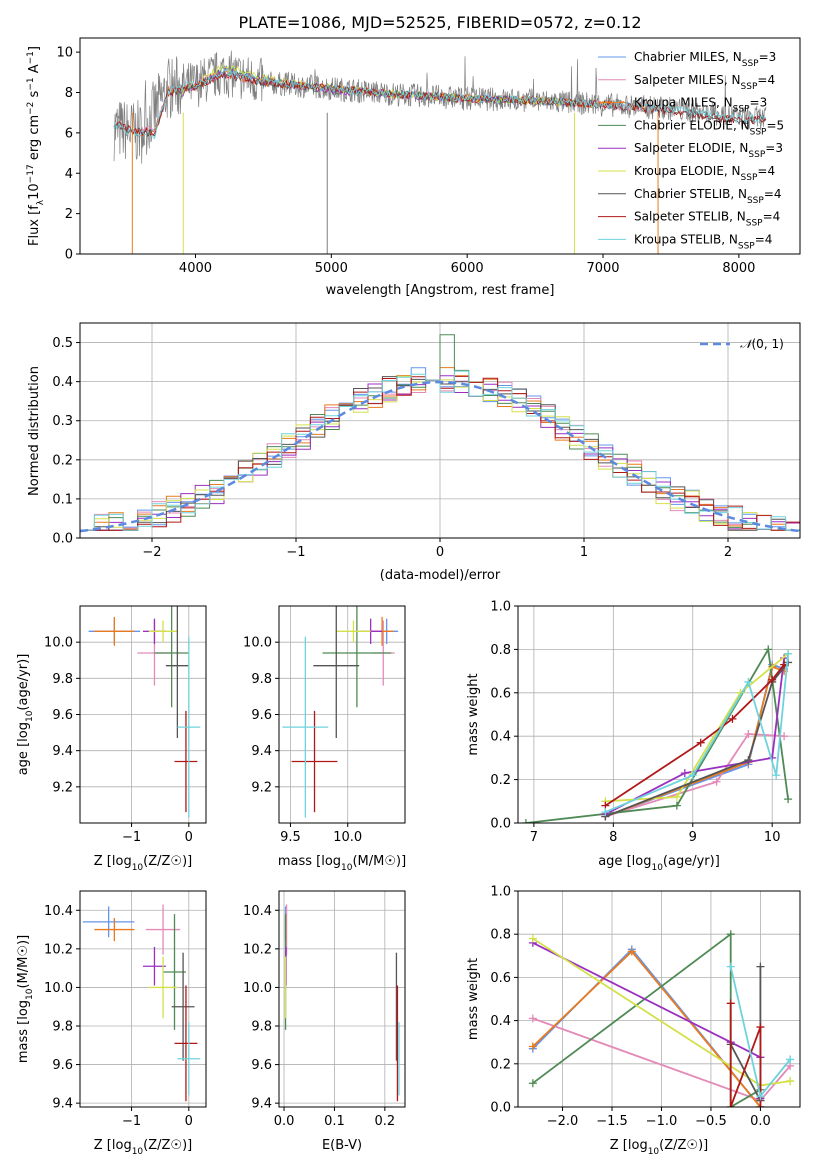 This screenshot has height=1170, width=819. Describe the element at coordinates (342, 1003) in the screenshot. I see `plot-area-EBV-mass` at that location.